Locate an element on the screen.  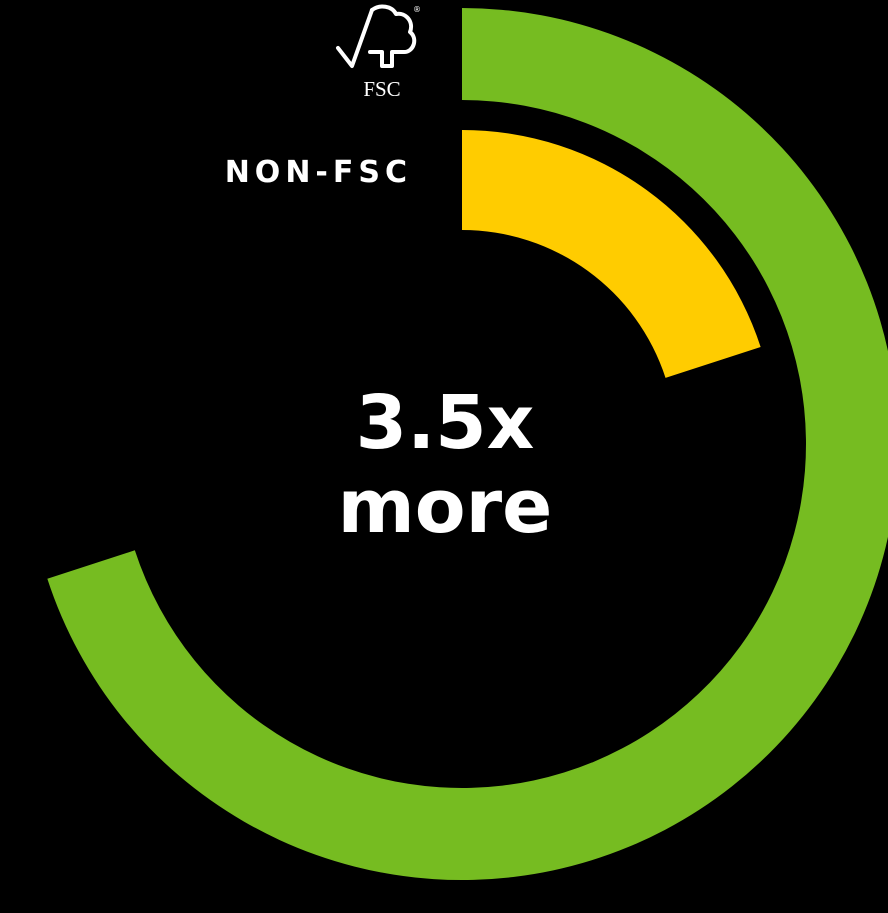
registered-mark: ® is located at coordinates (417, 9).